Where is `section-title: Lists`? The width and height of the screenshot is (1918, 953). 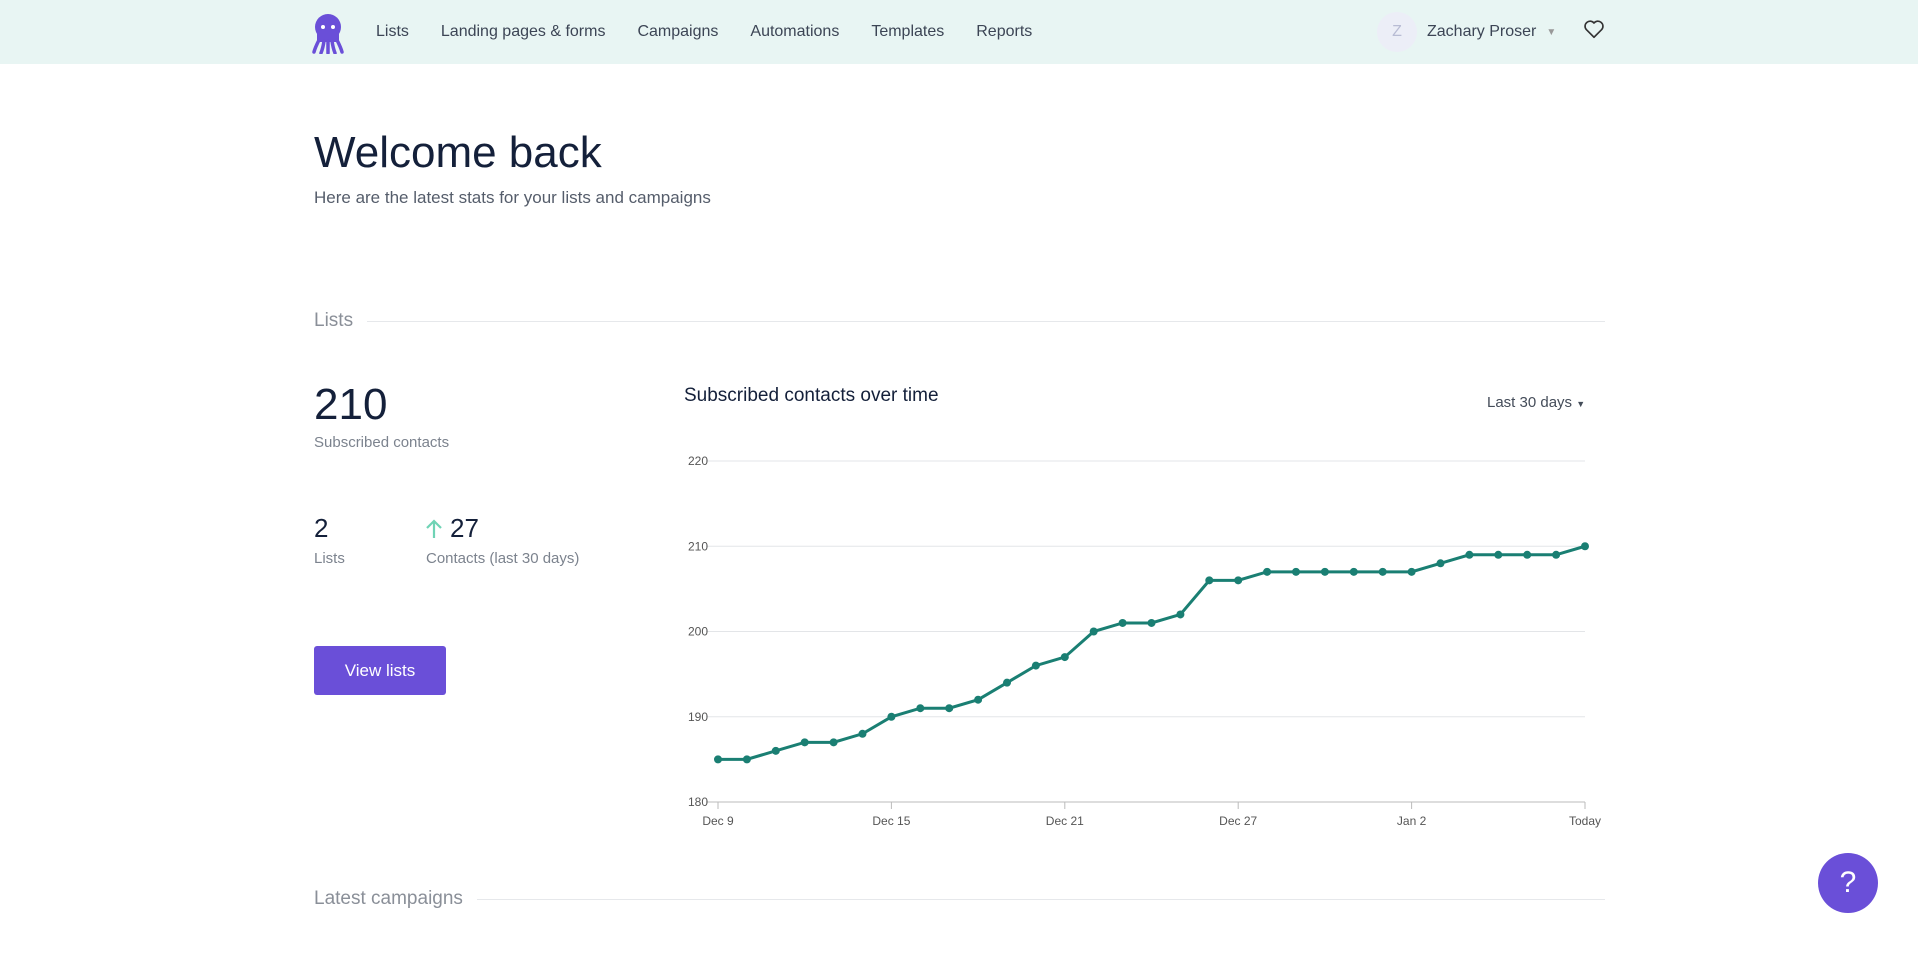 section-title: Lists is located at coordinates (334, 320).